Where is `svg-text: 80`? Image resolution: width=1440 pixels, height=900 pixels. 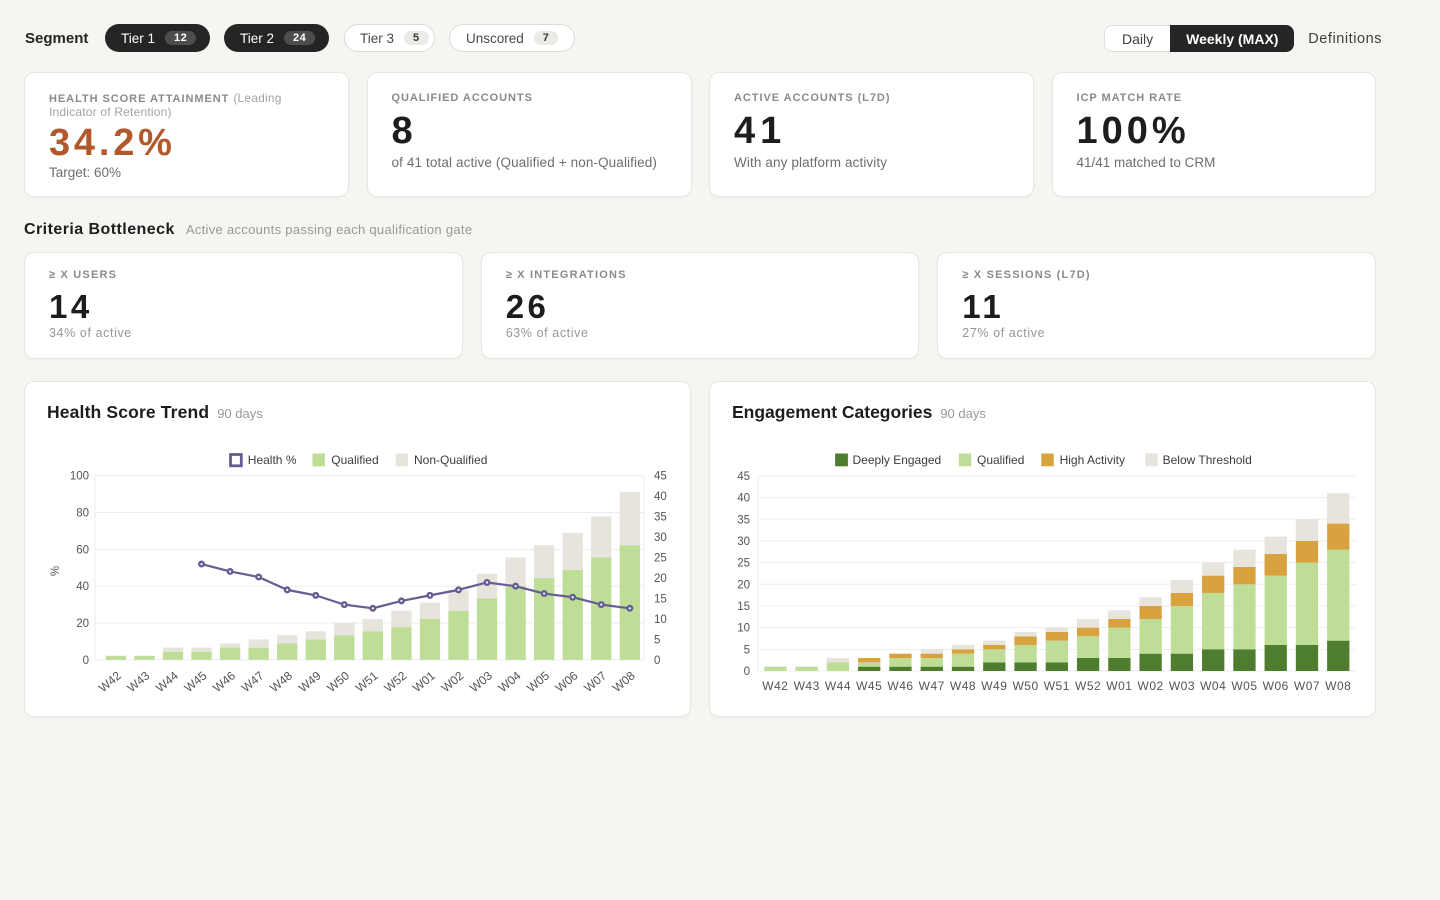
svg-text: 80 is located at coordinates (82, 513).